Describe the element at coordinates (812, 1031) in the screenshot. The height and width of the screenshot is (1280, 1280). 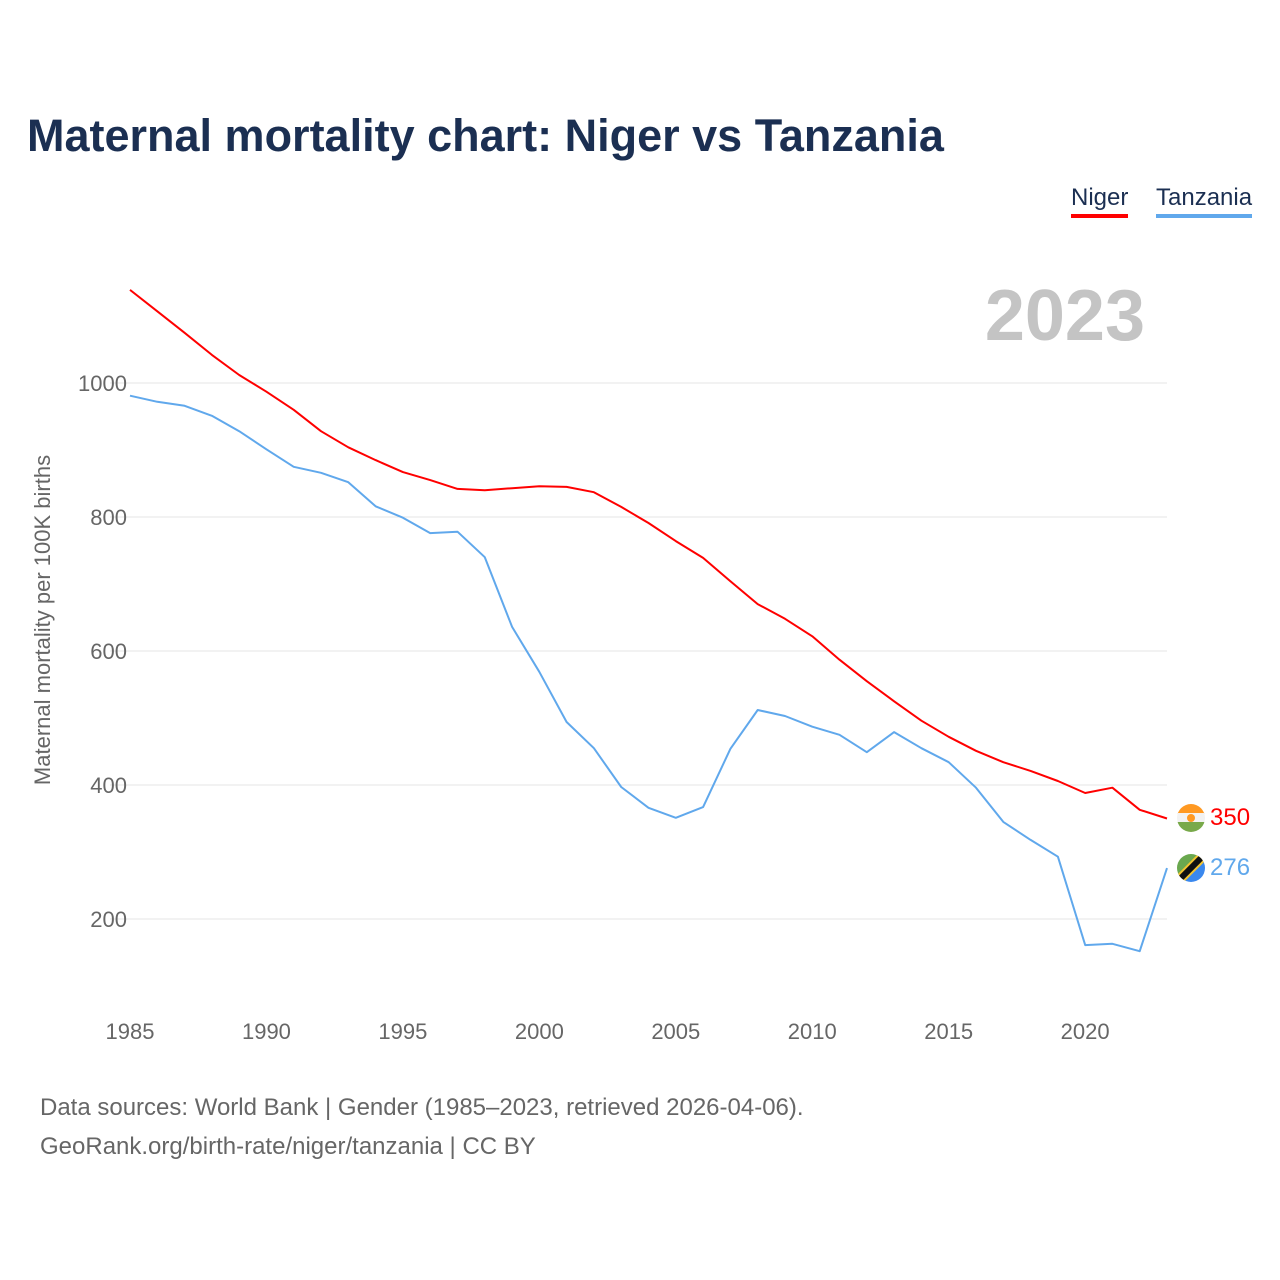
I see `x-tick-label: 2010` at that location.